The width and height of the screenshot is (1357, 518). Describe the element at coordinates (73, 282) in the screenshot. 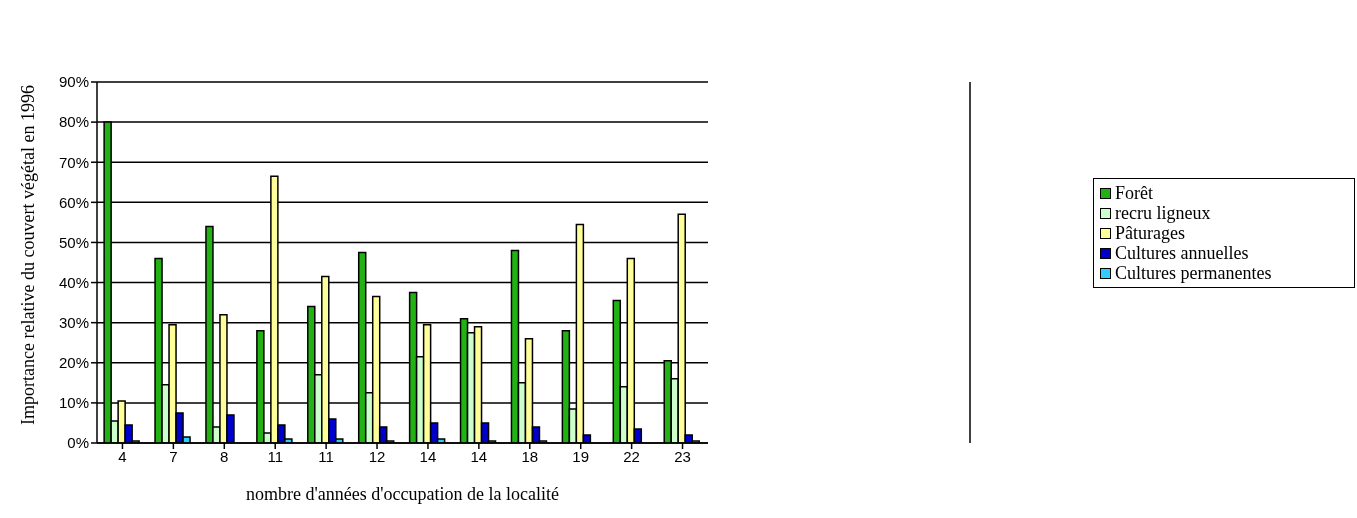

I see `y-tick-label: 40%` at that location.